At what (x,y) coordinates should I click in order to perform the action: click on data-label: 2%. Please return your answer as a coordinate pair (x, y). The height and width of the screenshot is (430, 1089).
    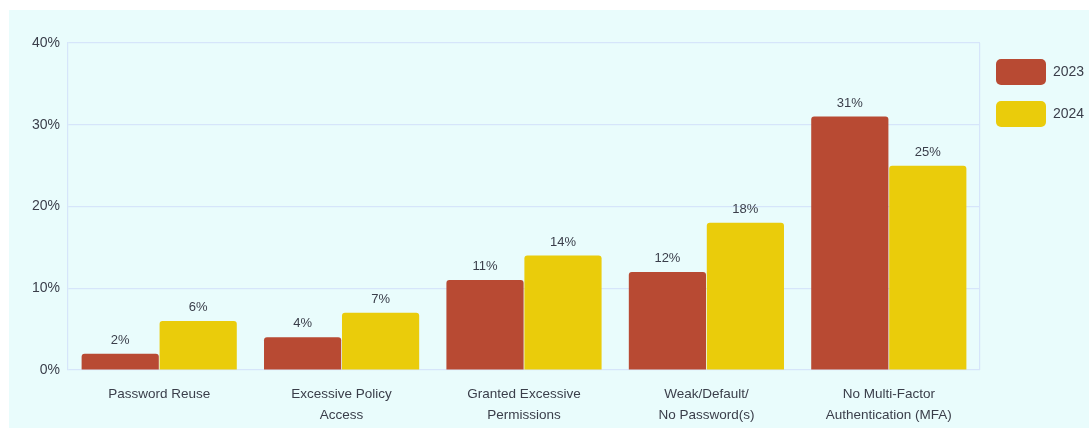
    Looking at the image, I should click on (120, 339).